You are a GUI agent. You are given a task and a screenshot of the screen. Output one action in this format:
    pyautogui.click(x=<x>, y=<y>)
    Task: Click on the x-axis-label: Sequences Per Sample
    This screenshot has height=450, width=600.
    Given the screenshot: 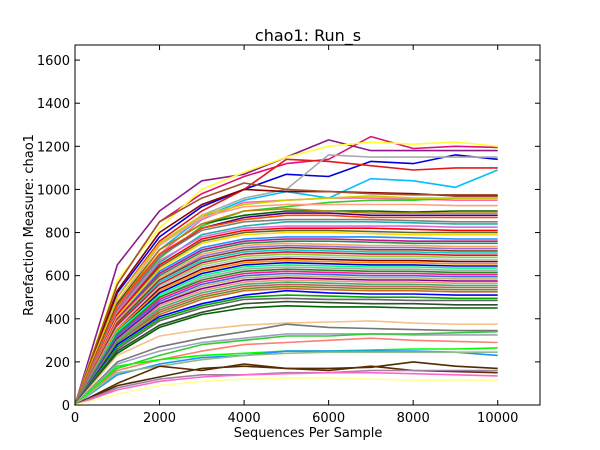 What is the action you would take?
    pyautogui.click(x=308, y=433)
    